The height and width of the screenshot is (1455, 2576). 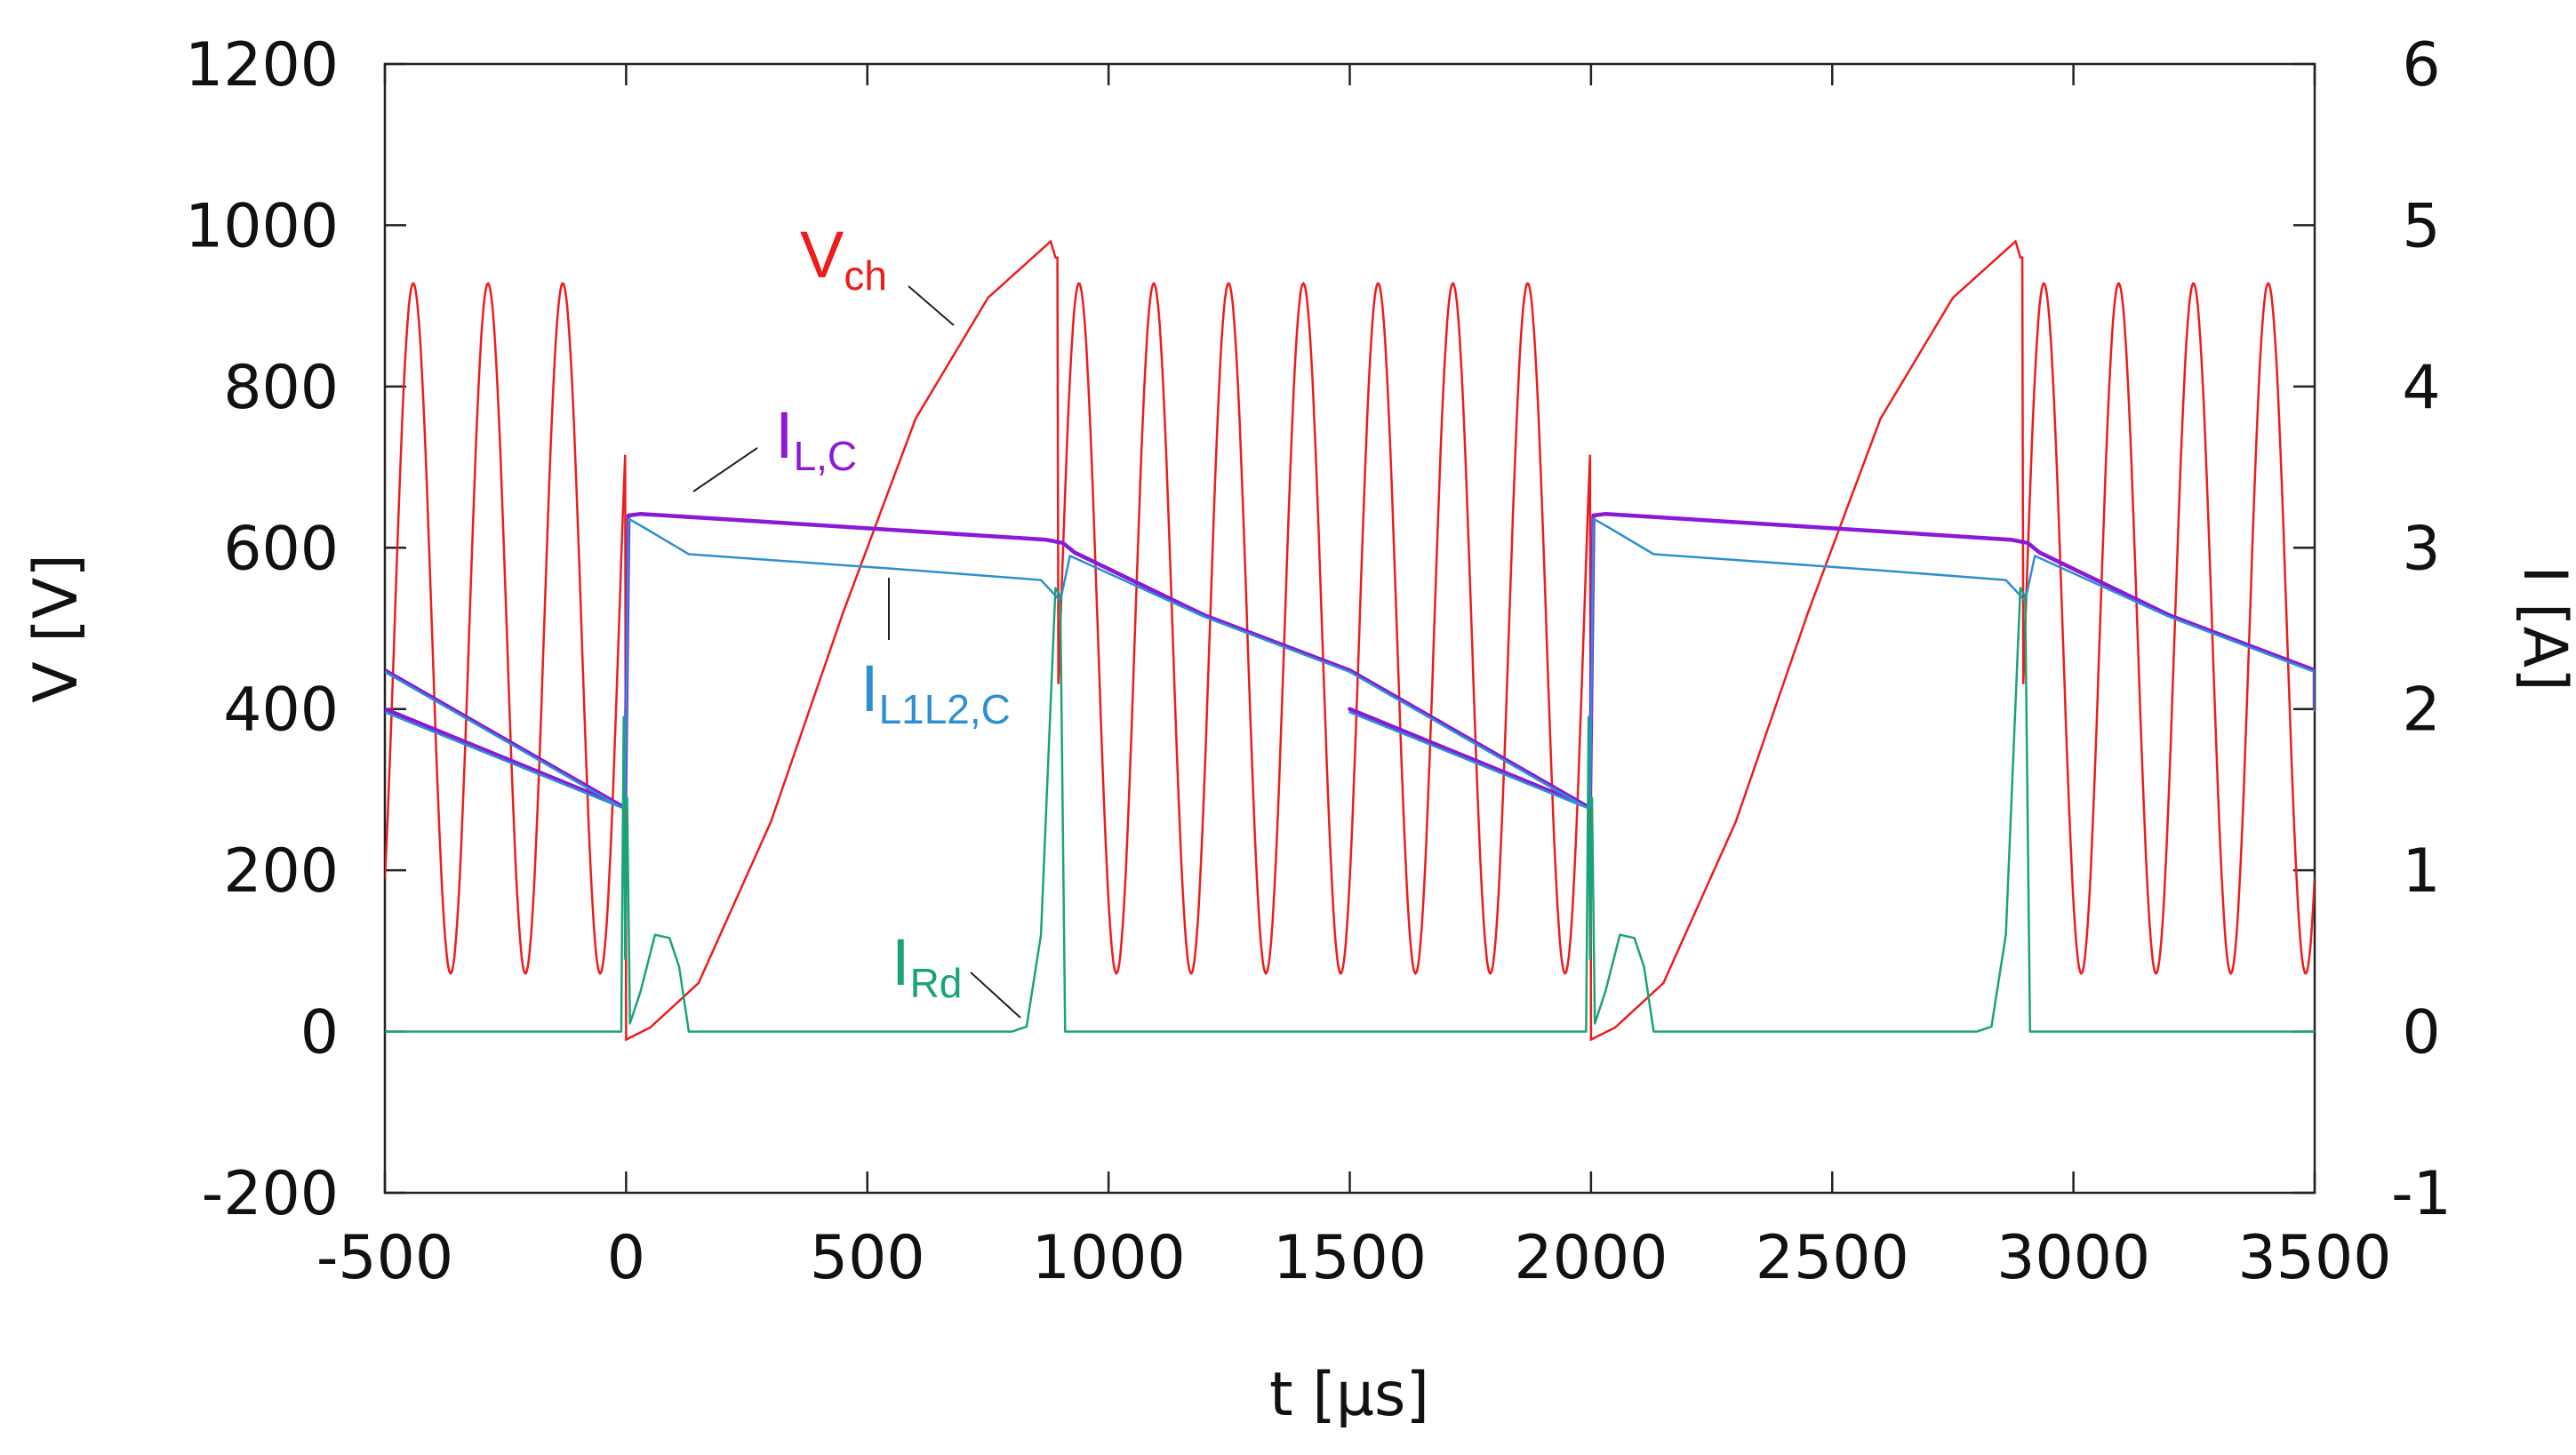 I want to click on x-axis-title: t [µs], so click(x=1349, y=1395).